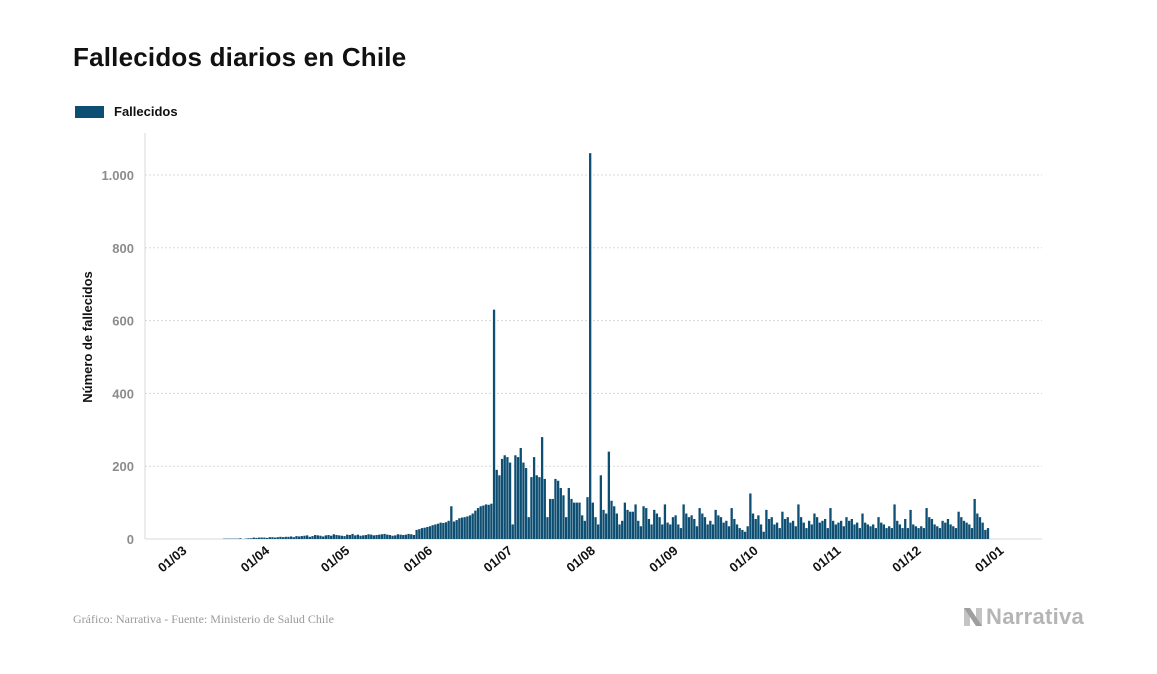 The image size is (1157, 674). I want to click on brand-name: Narrativa, so click(1035, 616).